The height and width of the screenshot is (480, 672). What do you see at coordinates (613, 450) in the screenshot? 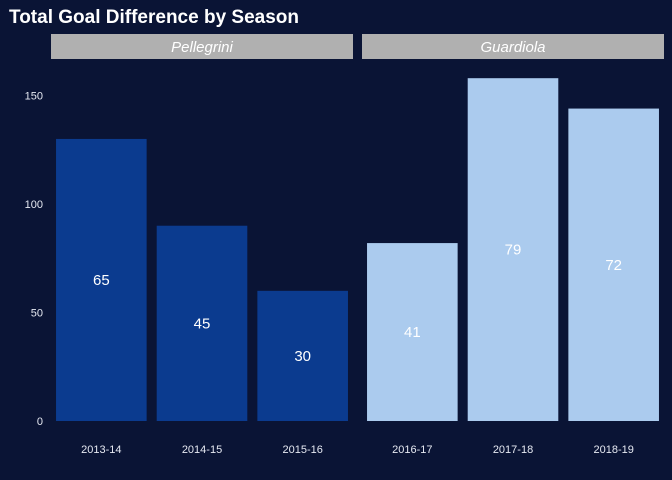
I see `x-tick-label: 2018-19` at bounding box center [613, 450].